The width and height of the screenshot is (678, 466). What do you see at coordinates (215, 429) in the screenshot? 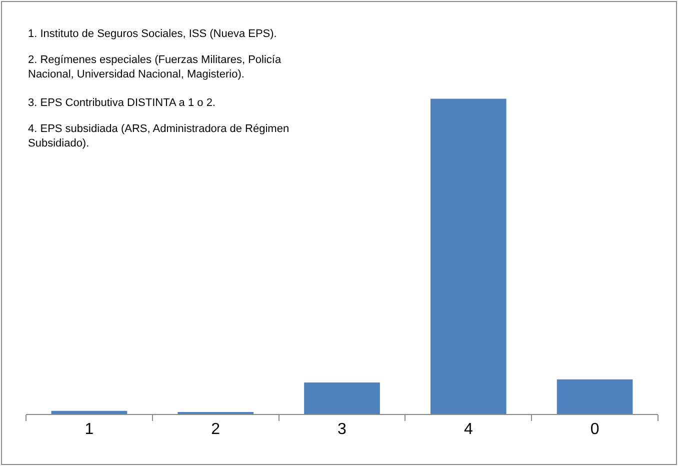
I see `x-tick-label: 2` at bounding box center [215, 429].